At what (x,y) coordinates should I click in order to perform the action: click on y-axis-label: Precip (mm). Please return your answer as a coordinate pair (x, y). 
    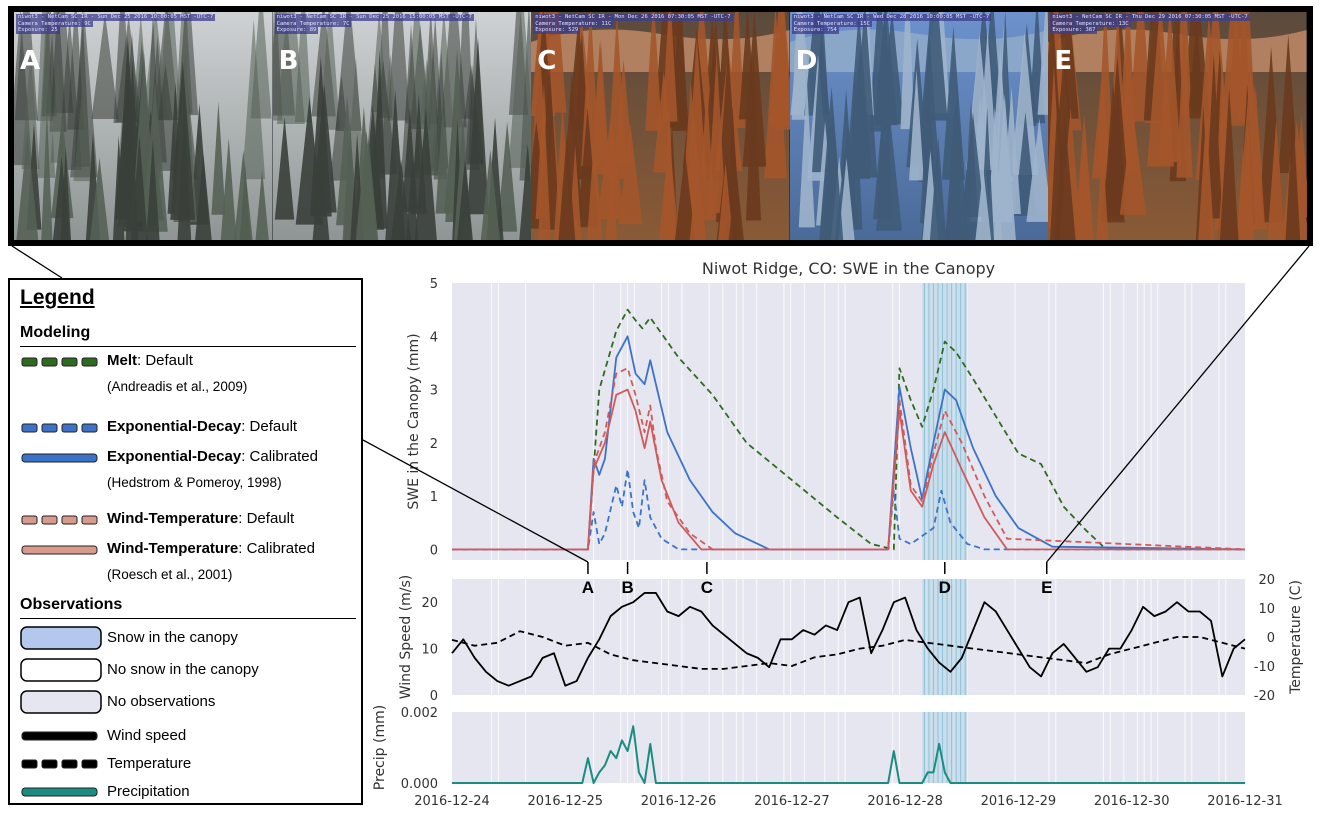
    Looking at the image, I should click on (380, 747).